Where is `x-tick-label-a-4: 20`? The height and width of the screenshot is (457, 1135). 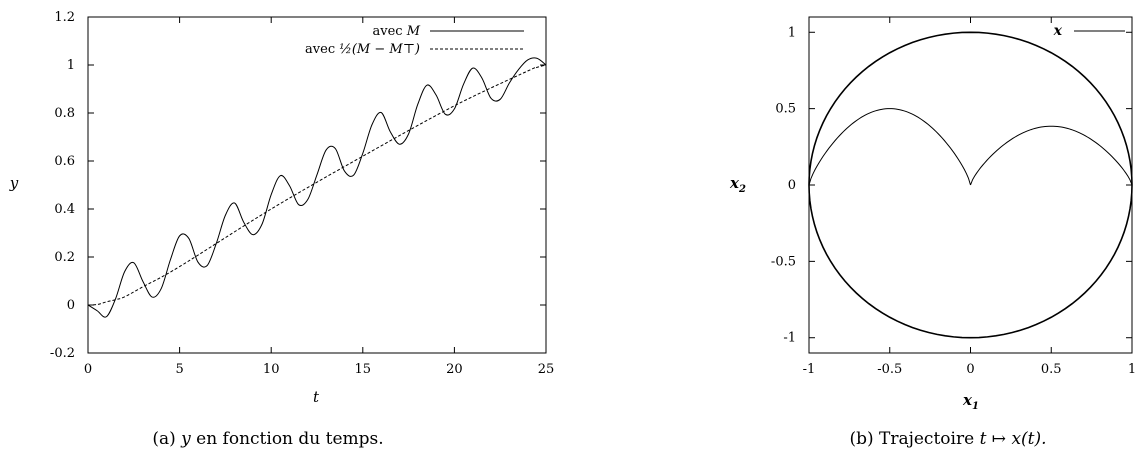 x-tick-label-a-4: 20 is located at coordinates (454, 369).